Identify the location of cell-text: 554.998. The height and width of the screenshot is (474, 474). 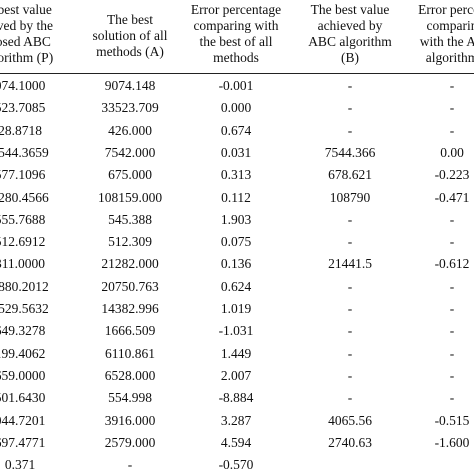
(130, 398).